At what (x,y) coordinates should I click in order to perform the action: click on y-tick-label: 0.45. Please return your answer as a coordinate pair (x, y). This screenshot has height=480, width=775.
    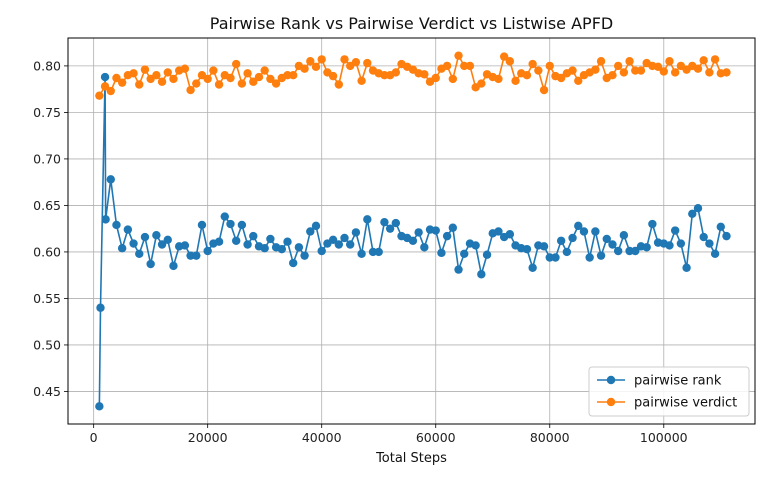
    Looking at the image, I should click on (47, 391).